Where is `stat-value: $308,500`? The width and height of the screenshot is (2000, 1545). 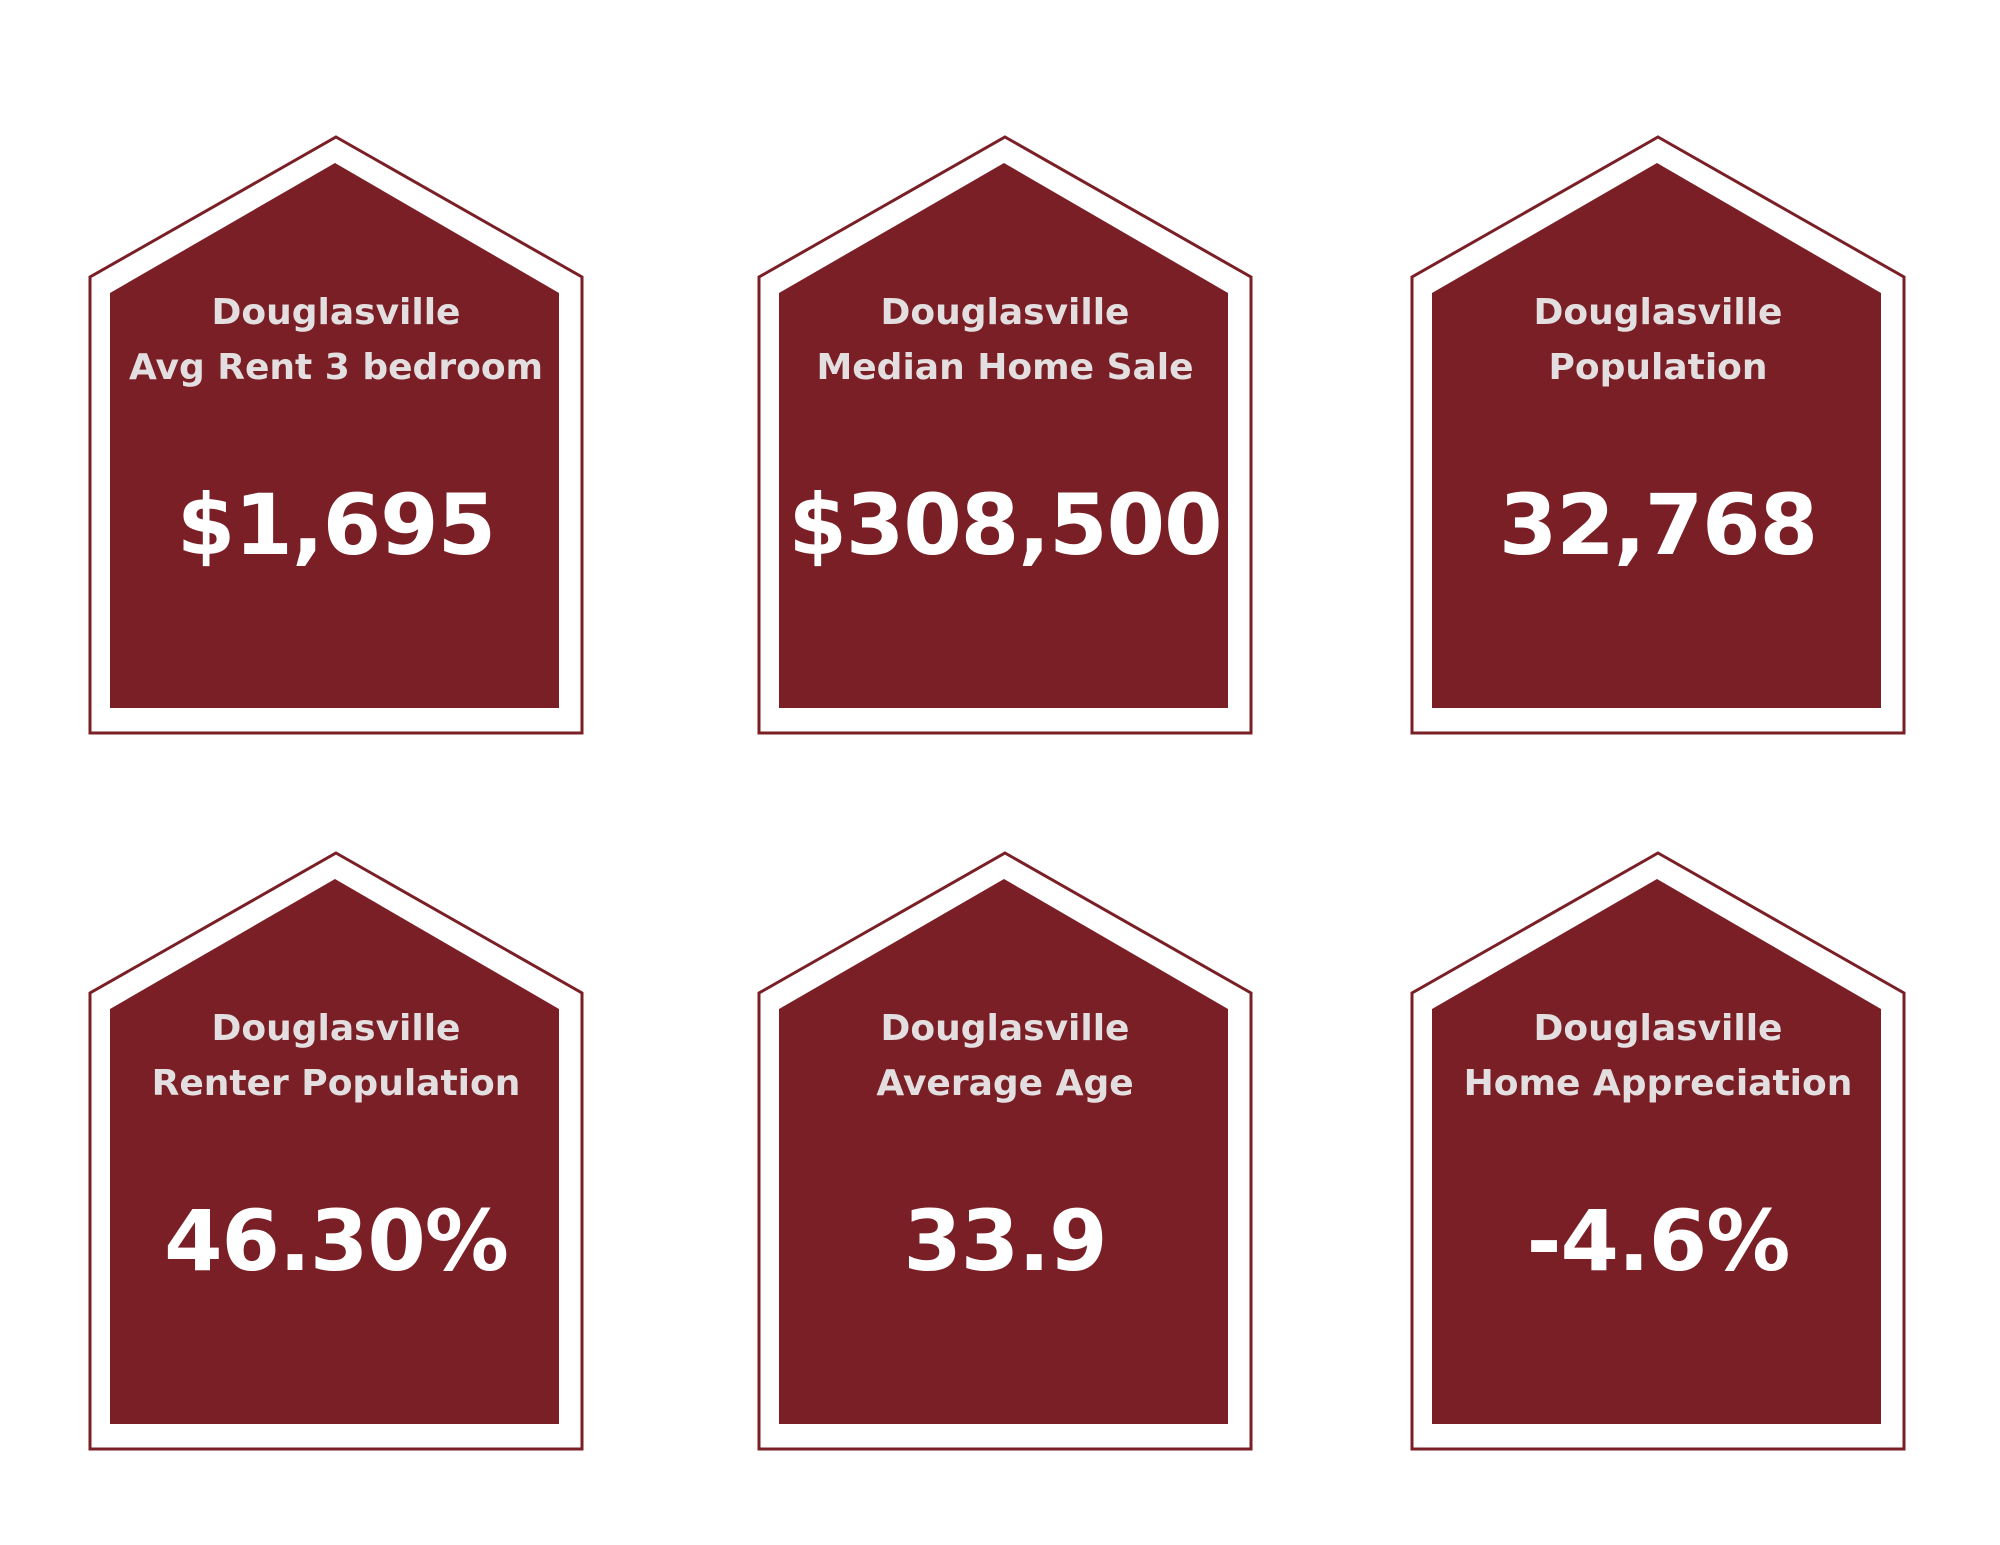
stat-value: $308,500 is located at coordinates (1005, 525).